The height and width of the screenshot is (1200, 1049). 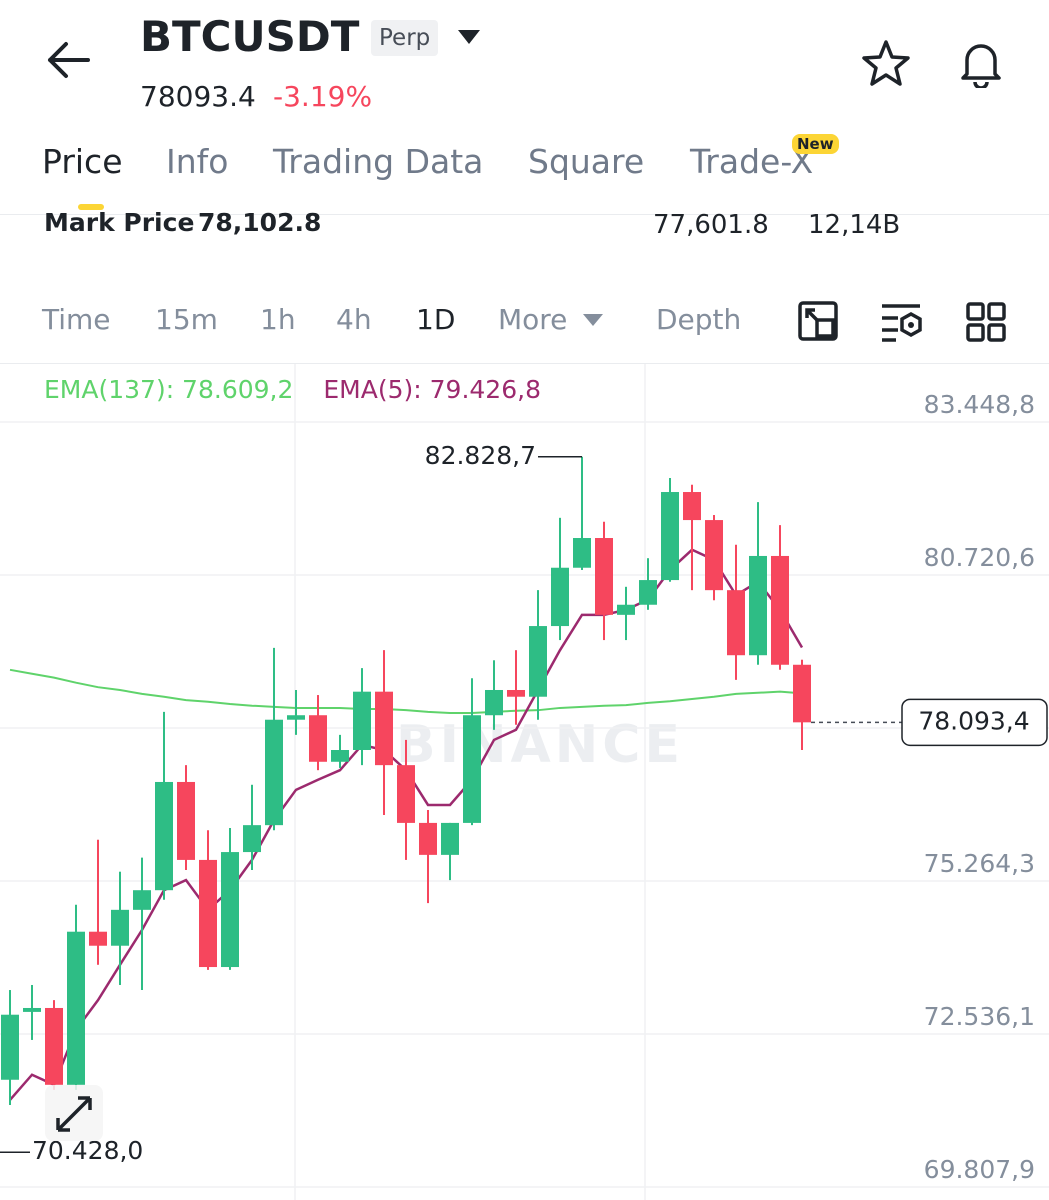 What do you see at coordinates (886, 63) in the screenshot?
I see `favorite` at bounding box center [886, 63].